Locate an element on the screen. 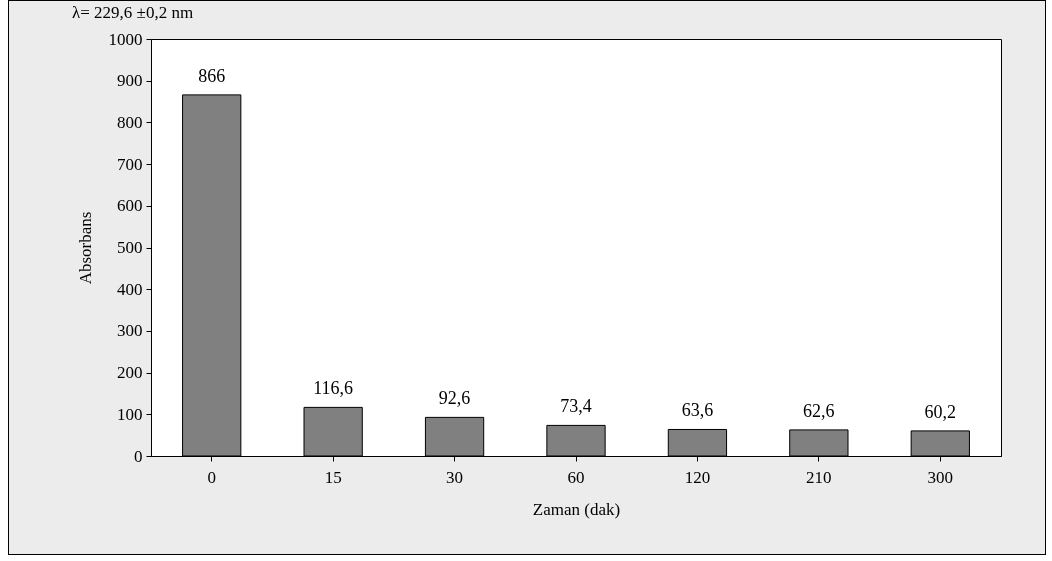  x-tick-label: 210 is located at coordinates (819, 477).